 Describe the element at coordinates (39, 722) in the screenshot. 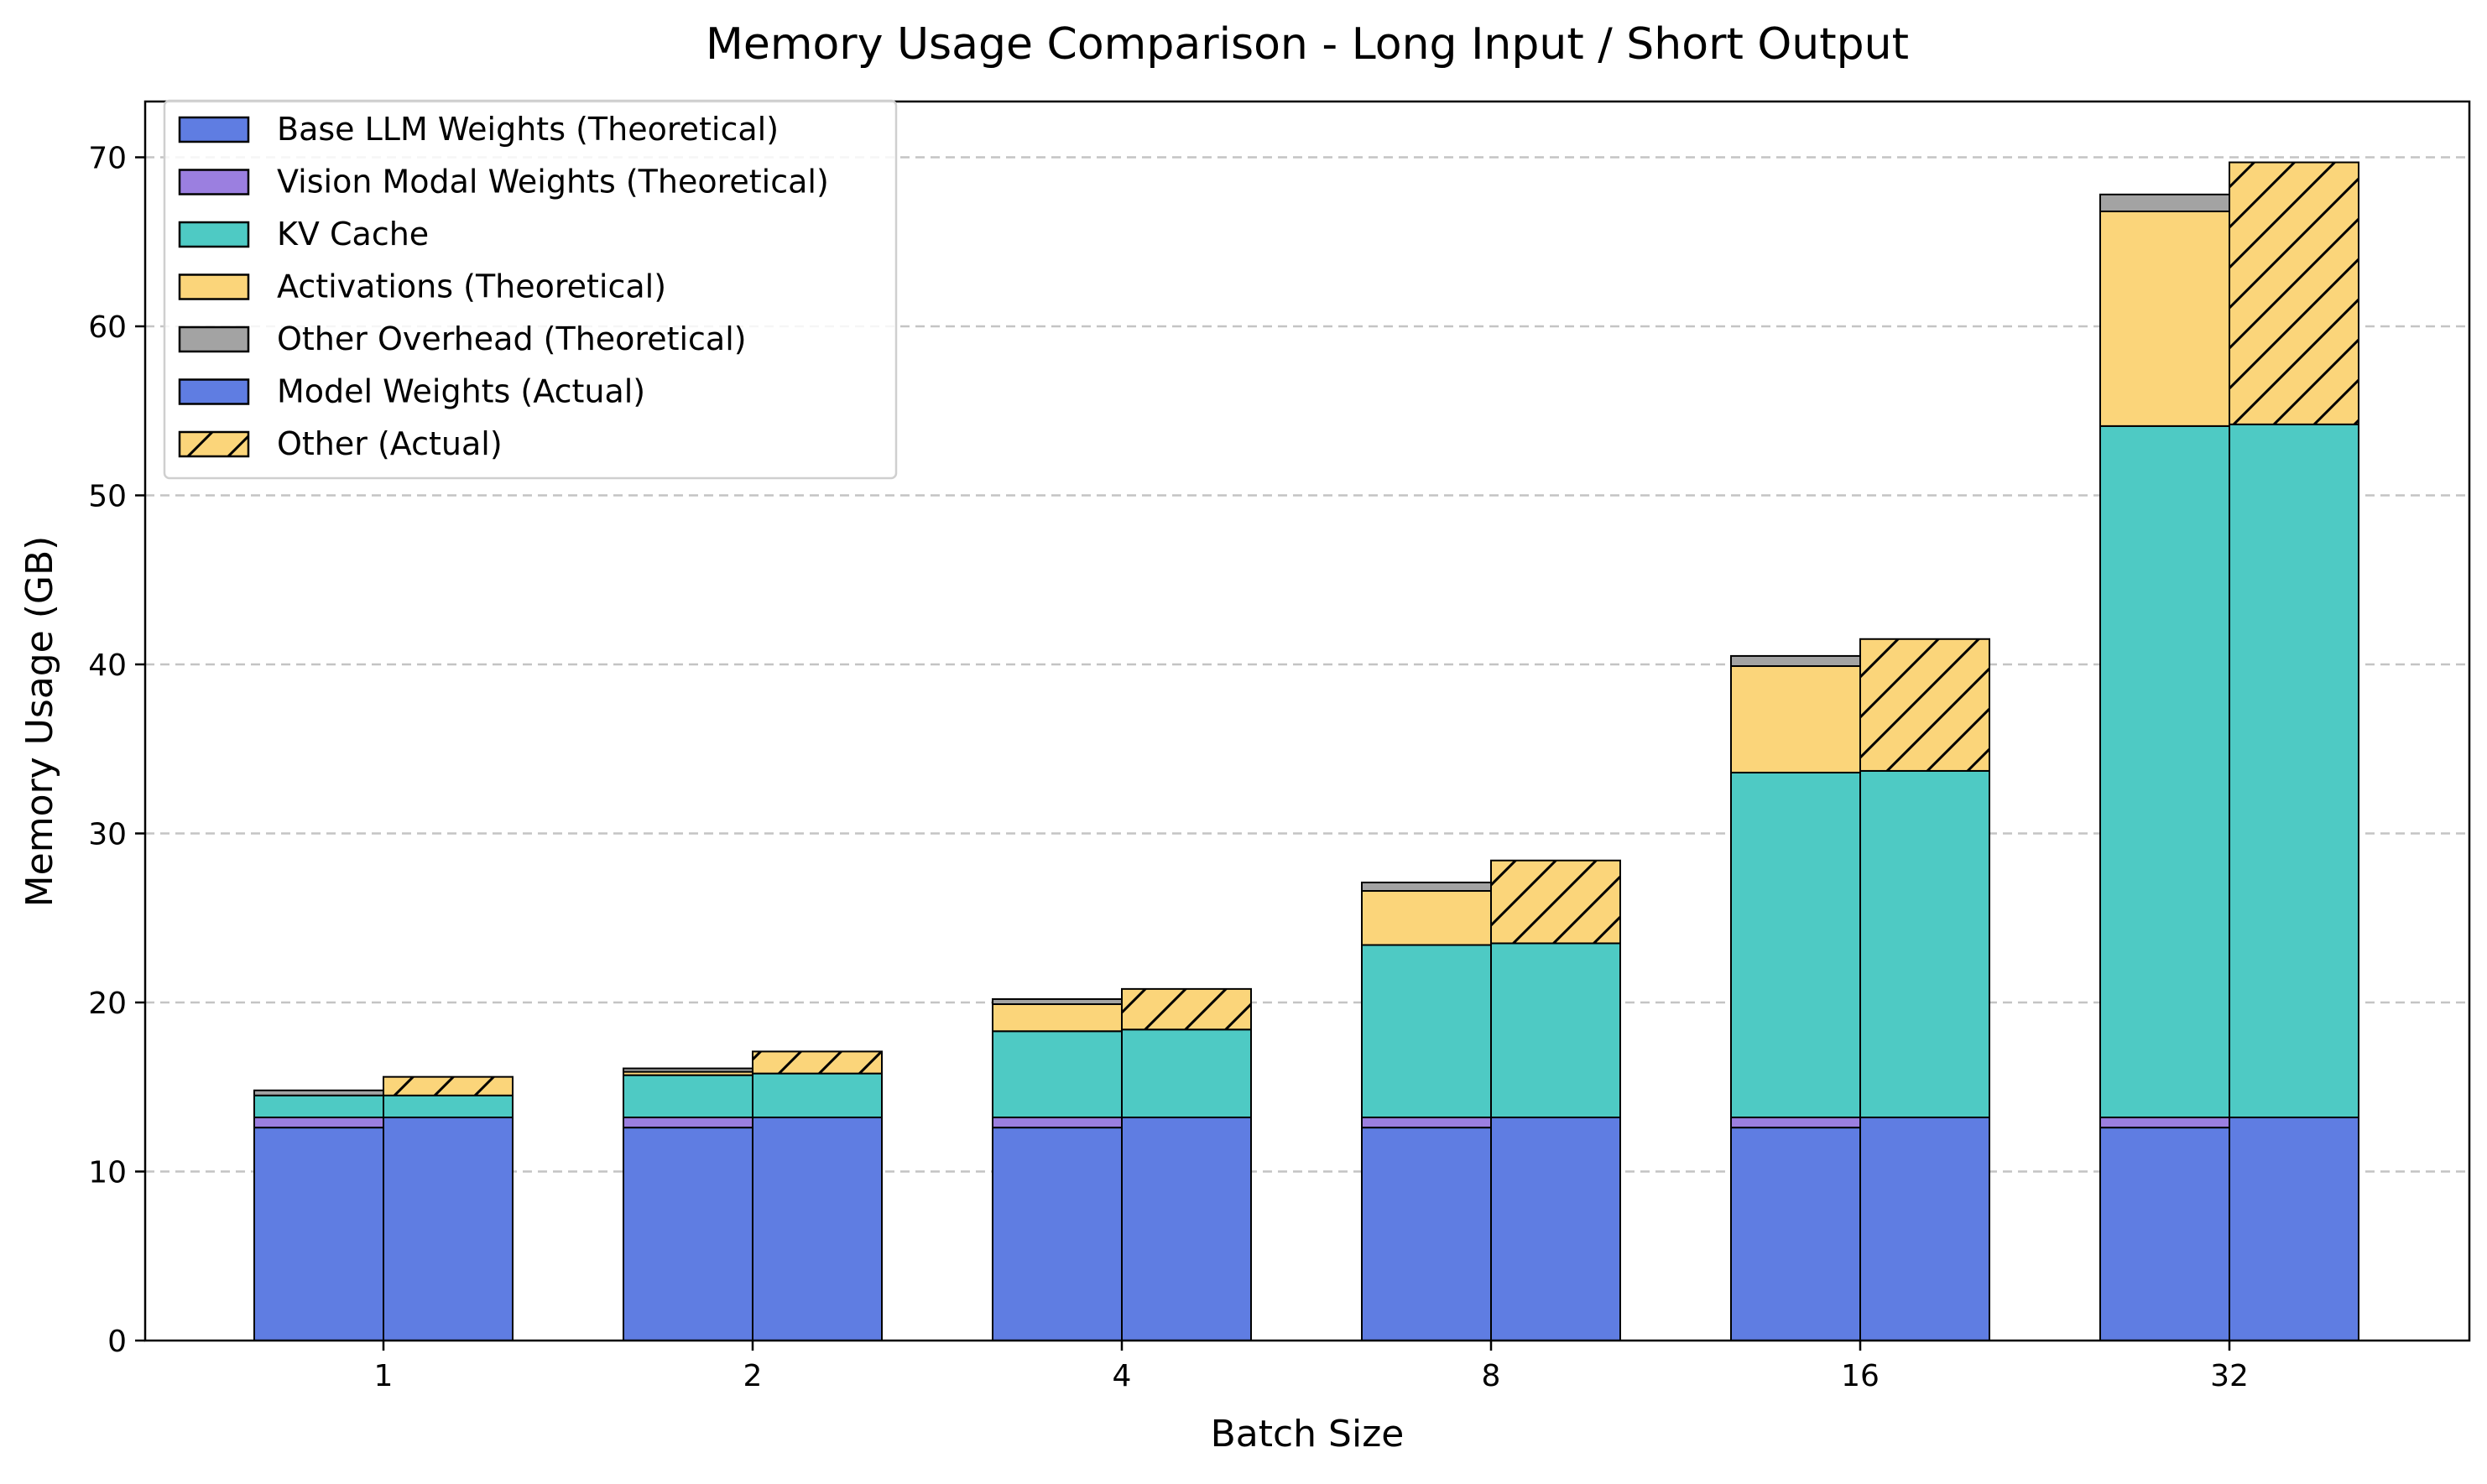

I see `y-axis-label: Memory Usage (GB)` at that location.